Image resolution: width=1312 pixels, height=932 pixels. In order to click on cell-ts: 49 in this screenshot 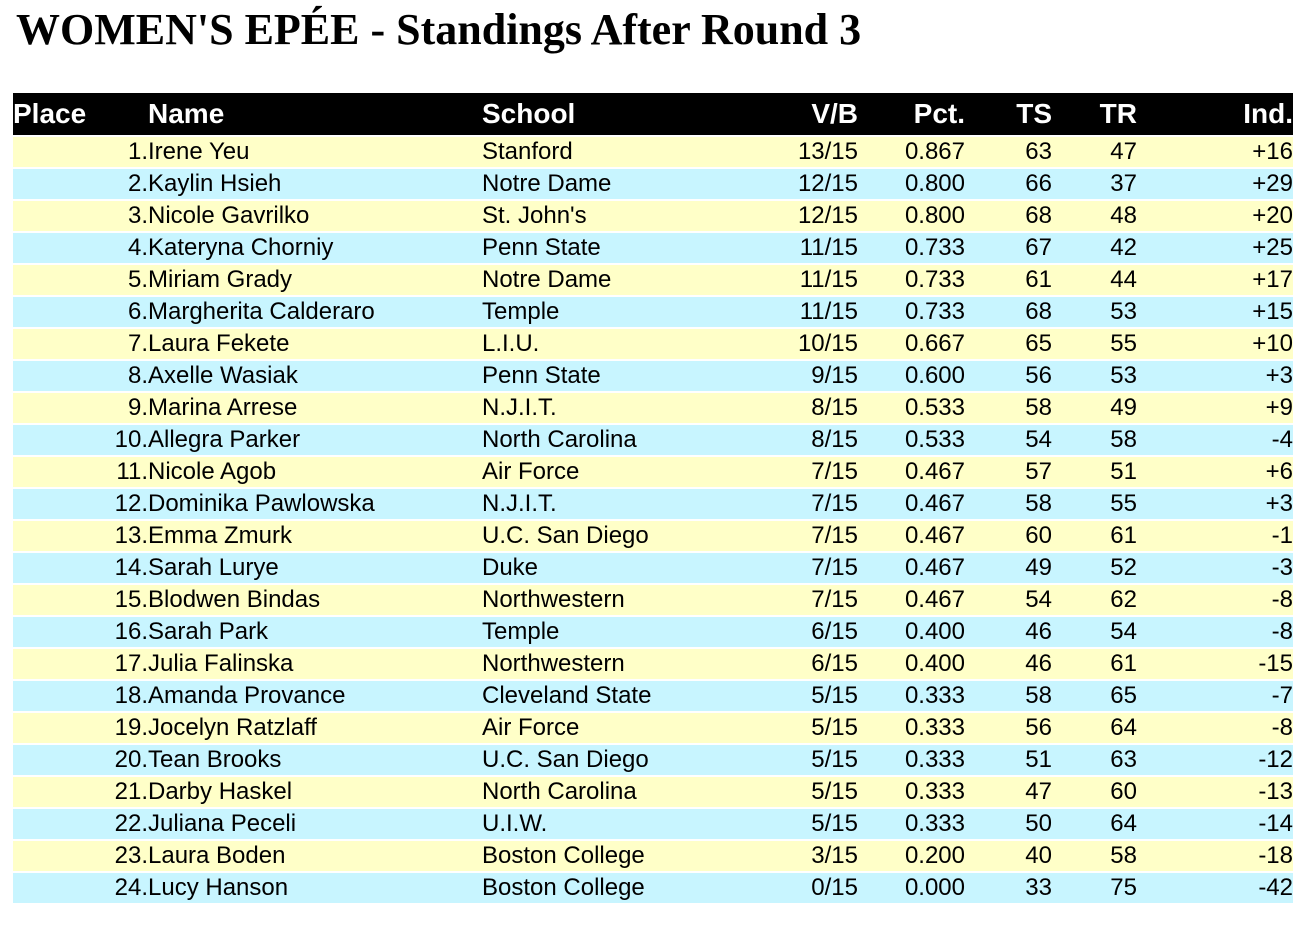, I will do `click(1008, 568)`.